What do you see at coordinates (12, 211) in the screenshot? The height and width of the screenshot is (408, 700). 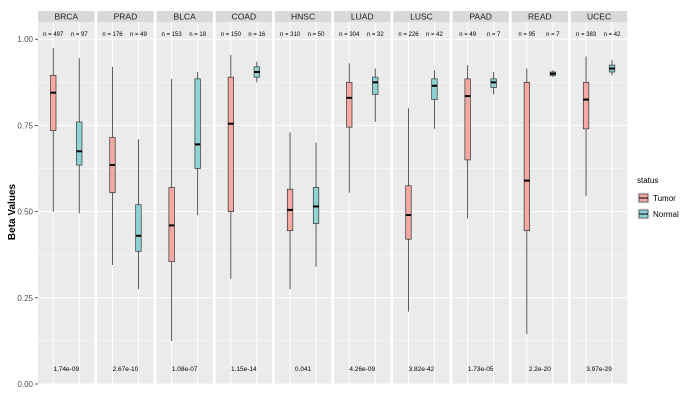 I see `y-axis-title: Beta Values` at bounding box center [12, 211].